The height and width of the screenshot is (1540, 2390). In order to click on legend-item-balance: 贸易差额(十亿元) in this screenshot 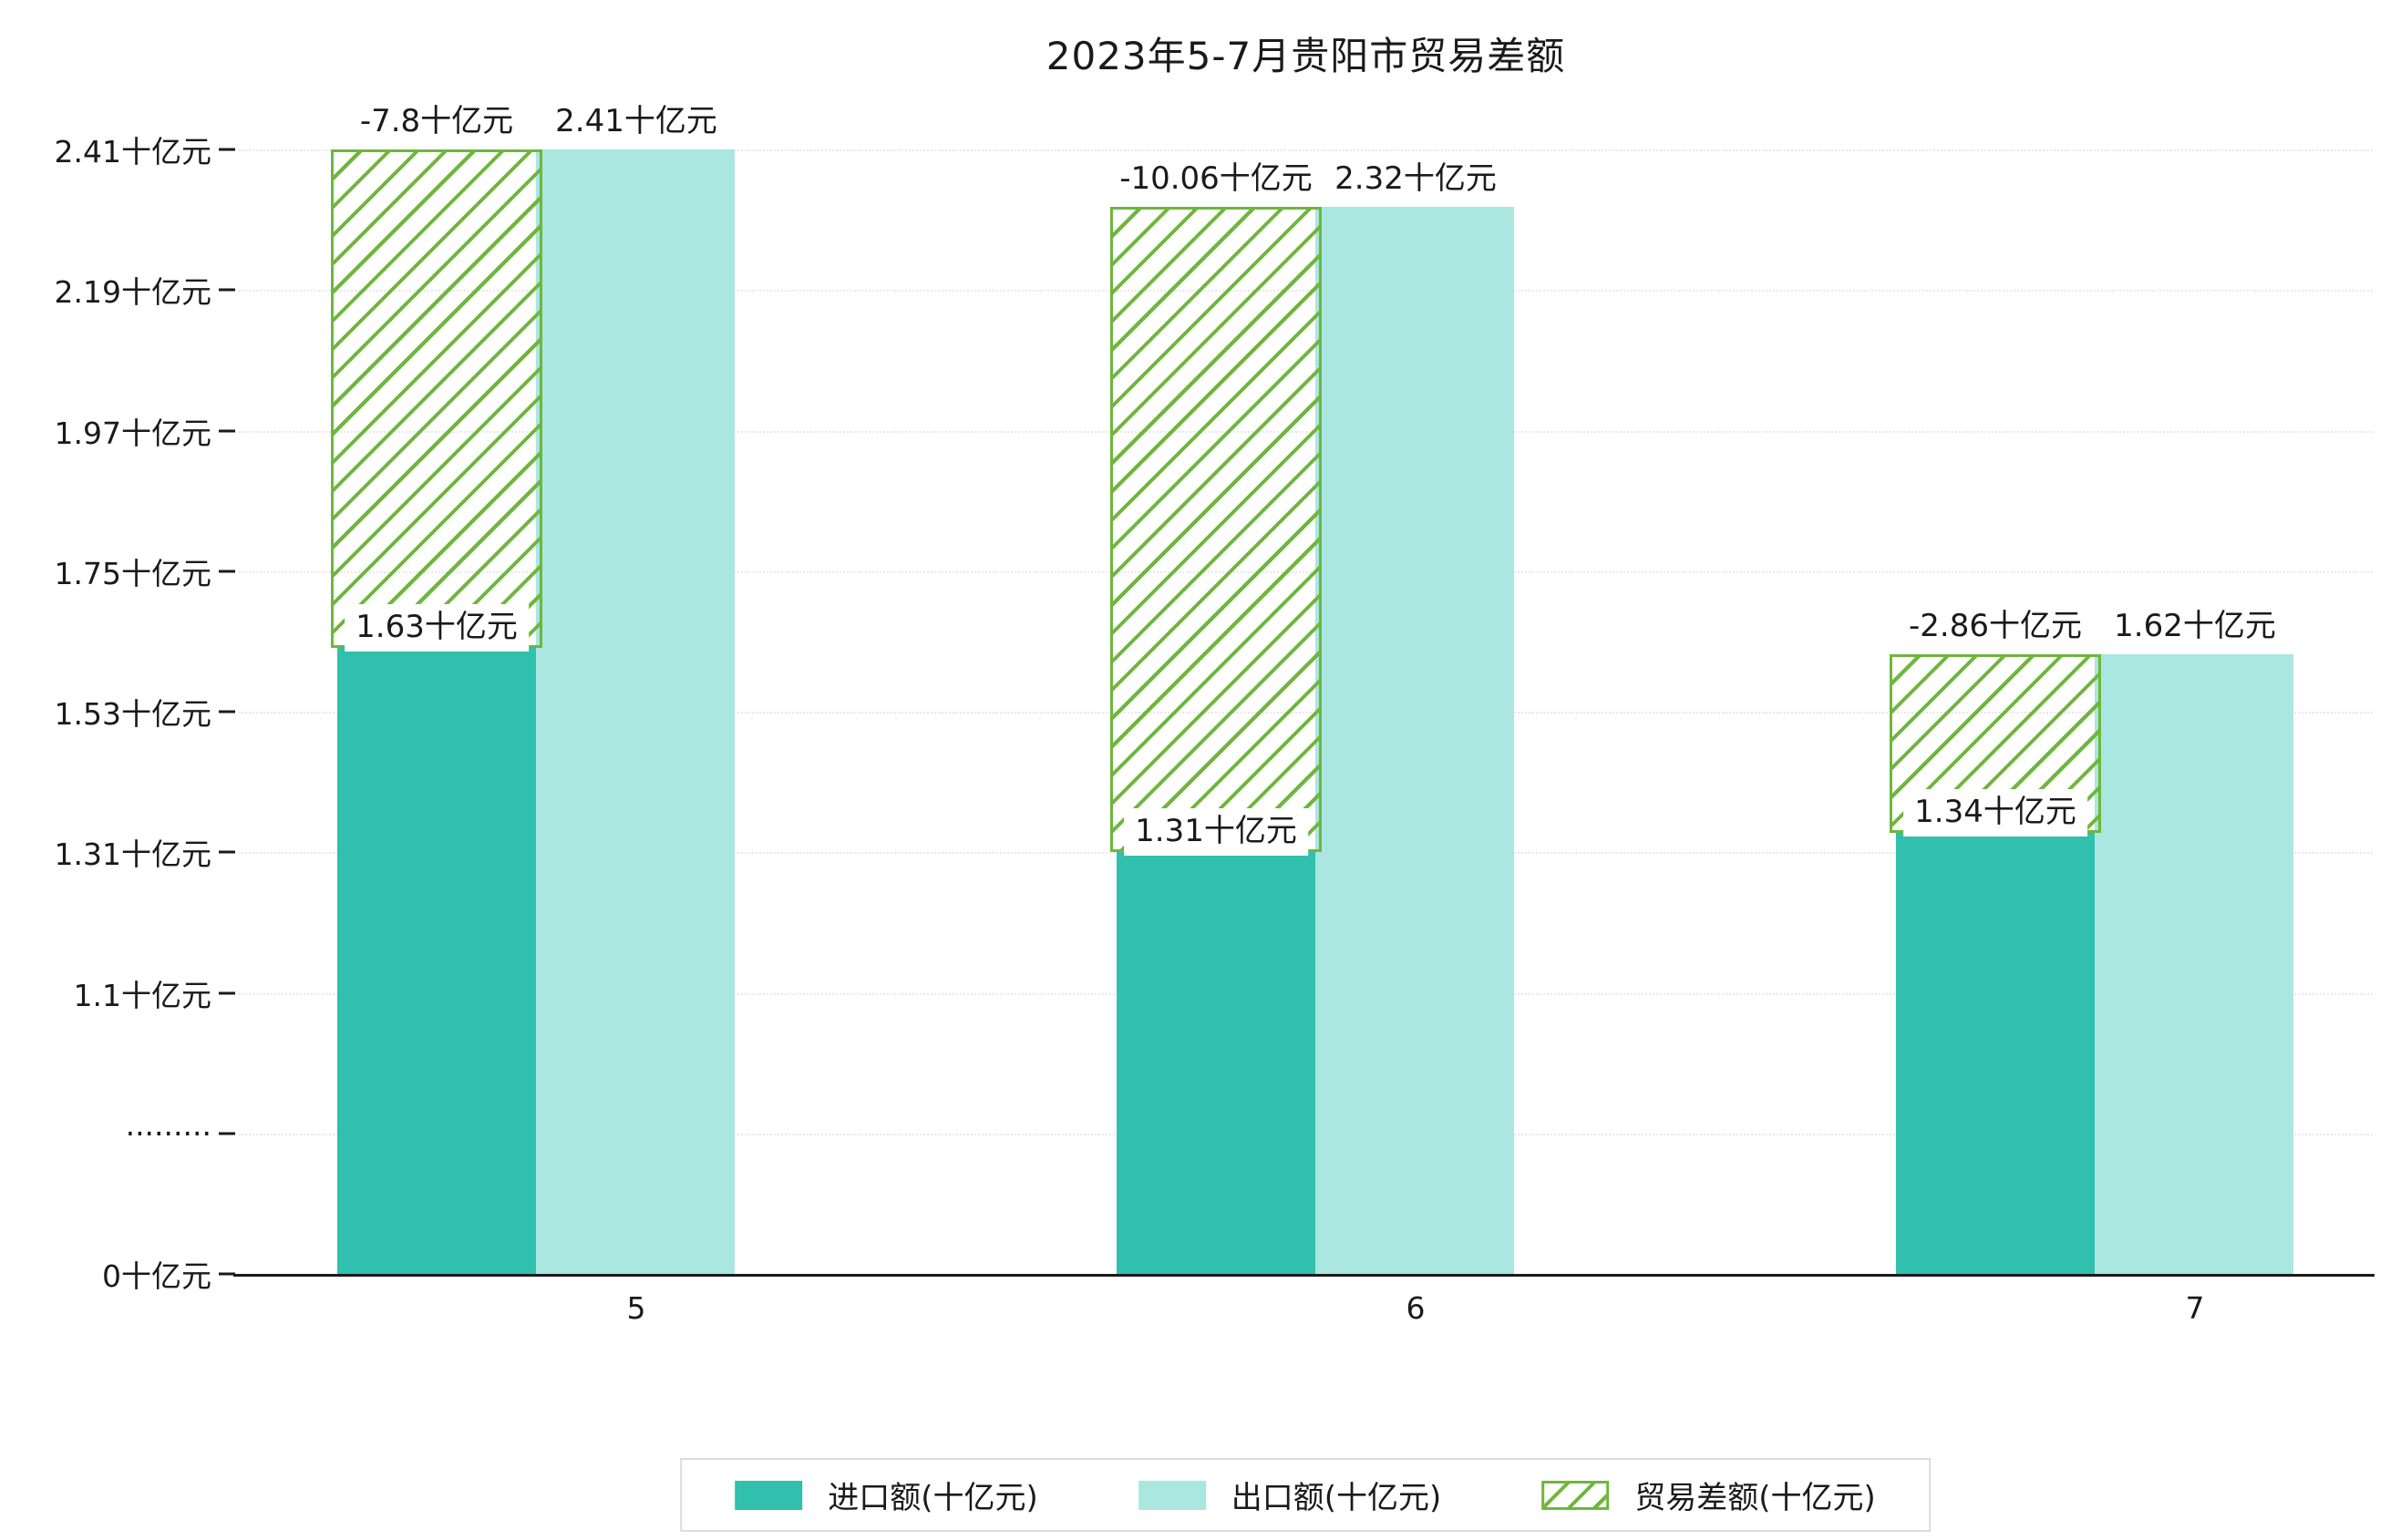, I will do `click(1708, 1495)`.